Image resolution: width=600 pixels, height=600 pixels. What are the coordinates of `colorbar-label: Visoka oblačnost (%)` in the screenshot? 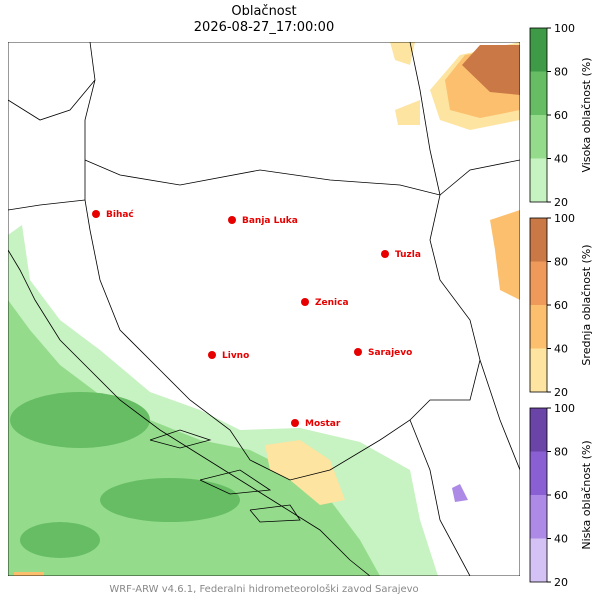 It's located at (586, 114).